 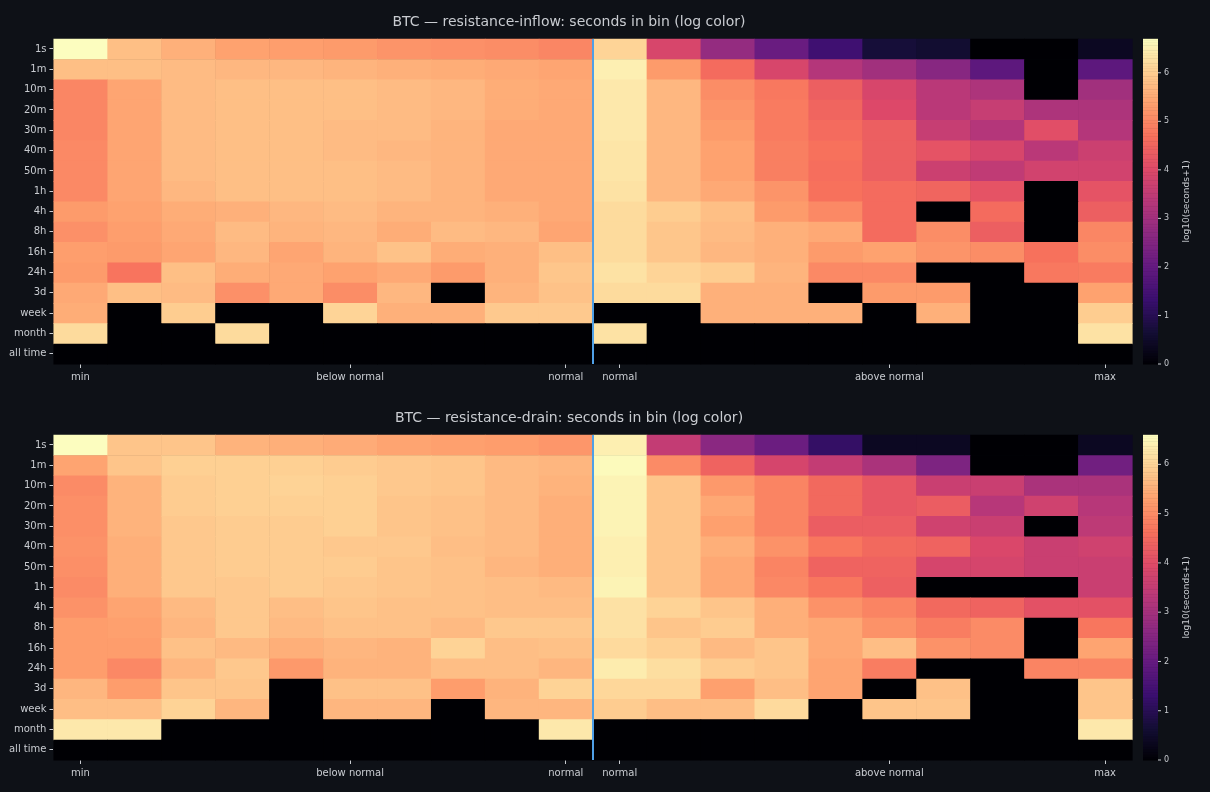 What do you see at coordinates (569, 21) in the screenshot?
I see `chart-title: BTC — resistance-inflow: seconds in bin (log color)` at bounding box center [569, 21].